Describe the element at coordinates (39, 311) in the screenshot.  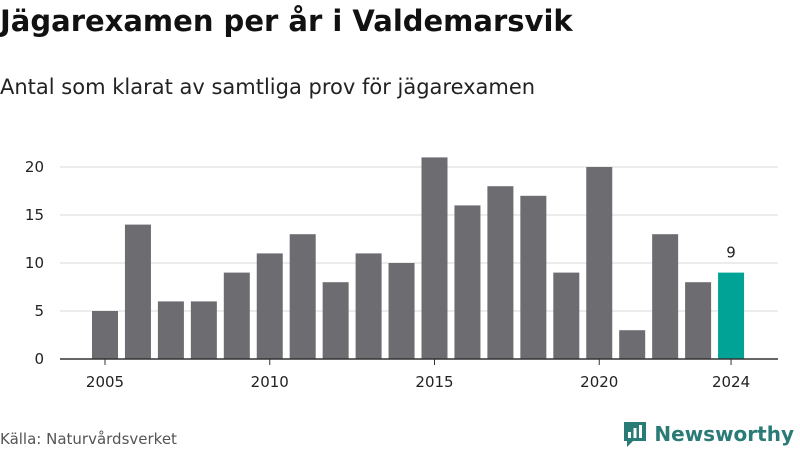
I see `y-tick-label: 5` at that location.